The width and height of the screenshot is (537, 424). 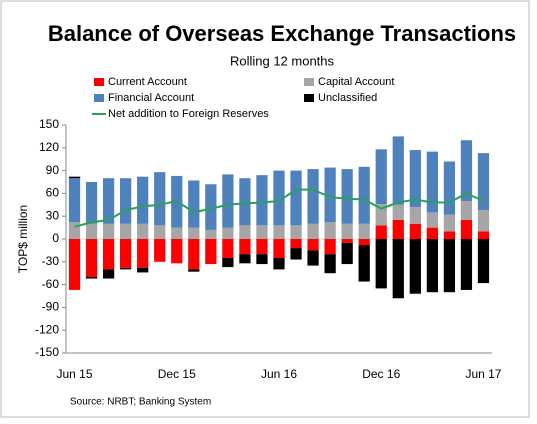 What do you see at coordinates (55, 238) in the screenshot?
I see `y-tick-label: 0` at bounding box center [55, 238].